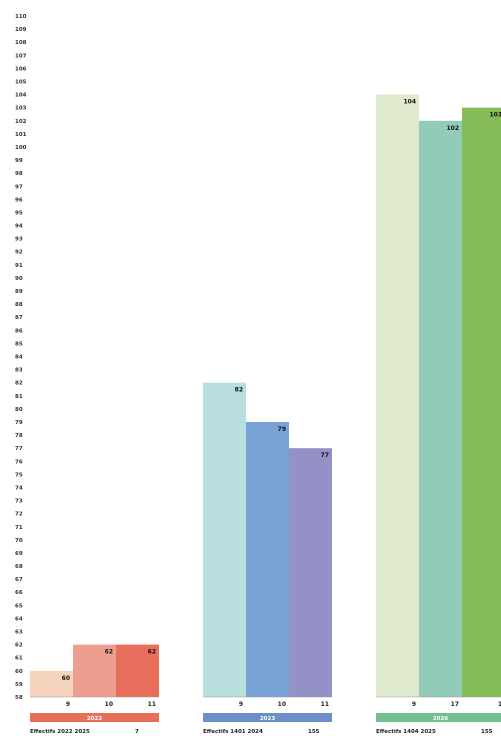 This screenshot has height=739, width=501. I want to click on y-tick-label: 85, so click(19, 344).